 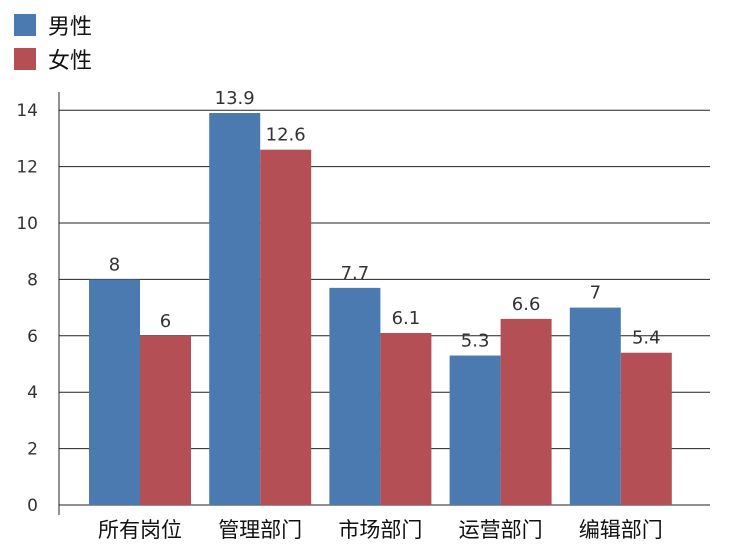 I want to click on y-tick-label-10: 10, so click(x=27, y=224).